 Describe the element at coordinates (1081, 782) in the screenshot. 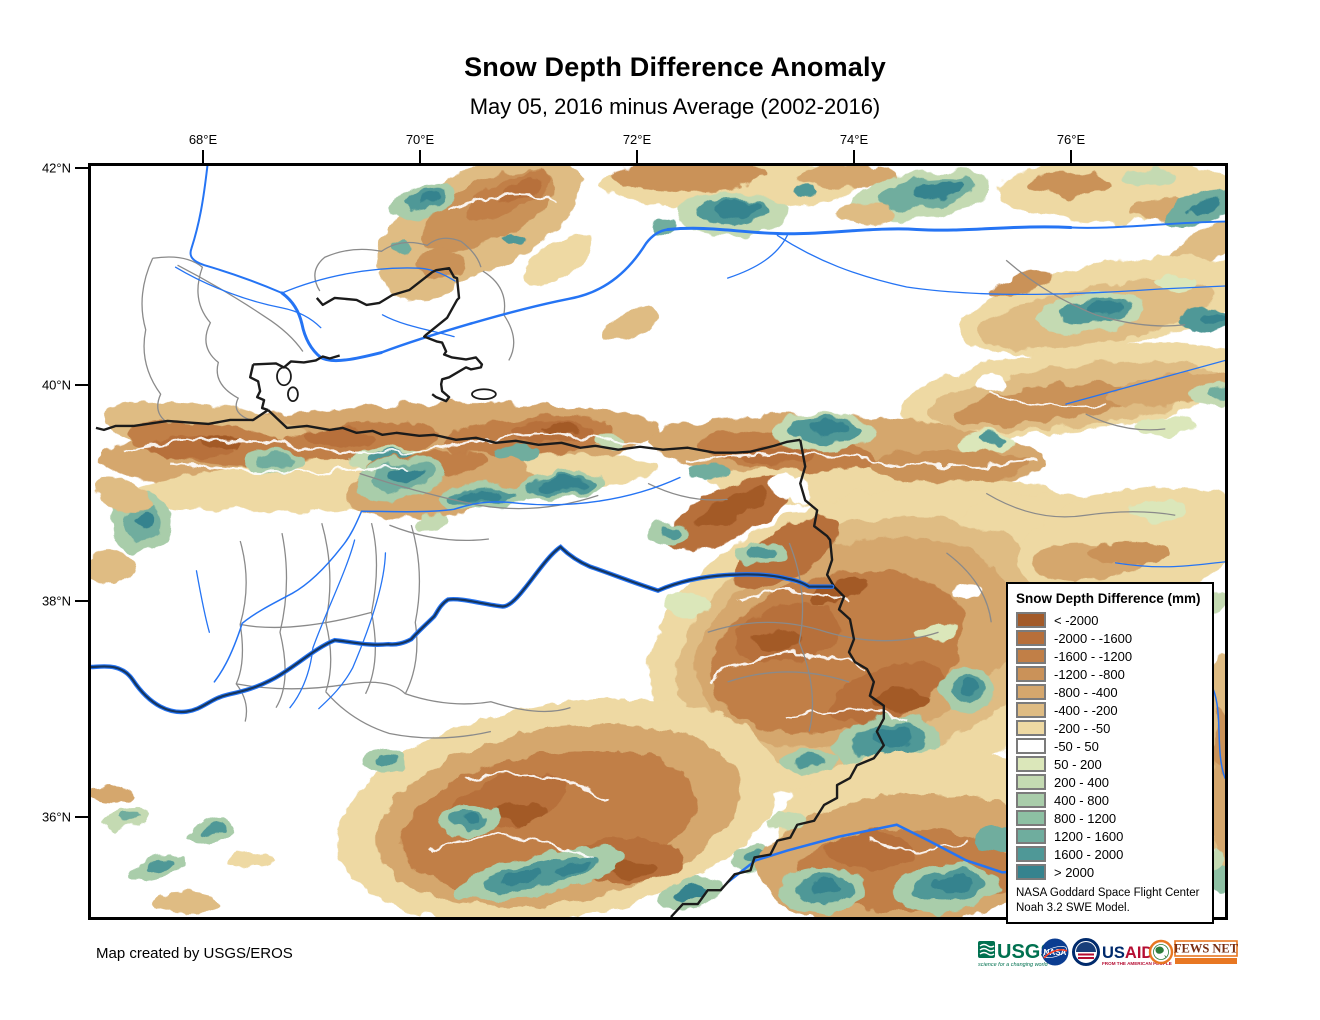

I see `legend-item-label: 200 - 400` at that location.